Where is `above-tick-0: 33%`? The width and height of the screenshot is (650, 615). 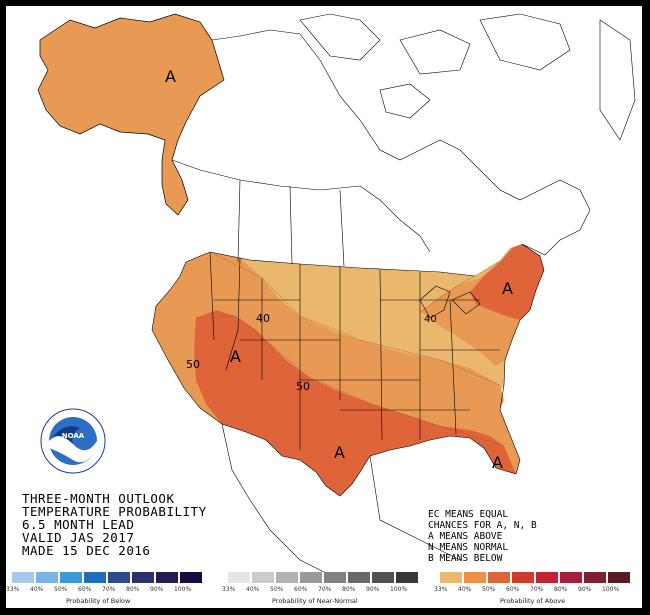
above-tick-0: 33% is located at coordinates (441, 589).